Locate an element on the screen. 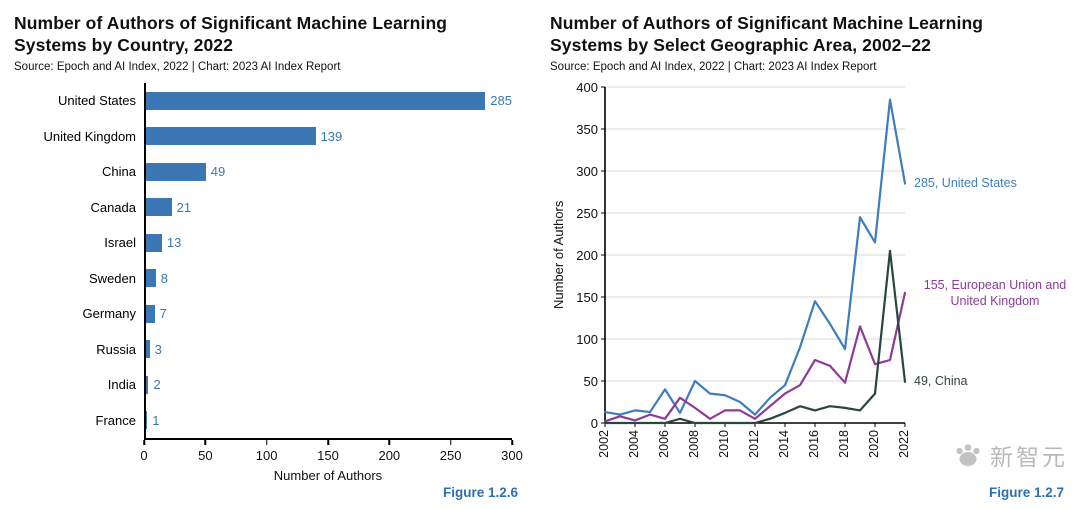  bar-category-label: India is located at coordinates (121, 385).